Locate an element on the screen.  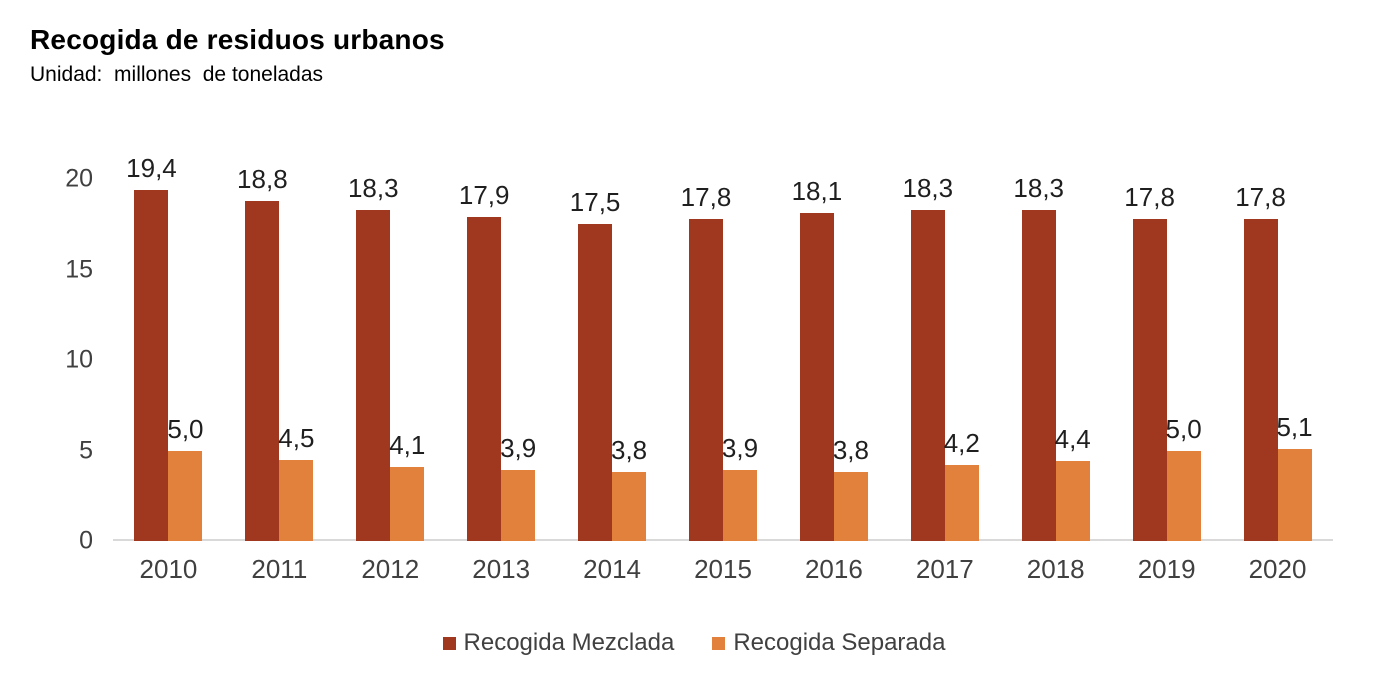
x-axis-label-2018: 2018 is located at coordinates (1055, 569).